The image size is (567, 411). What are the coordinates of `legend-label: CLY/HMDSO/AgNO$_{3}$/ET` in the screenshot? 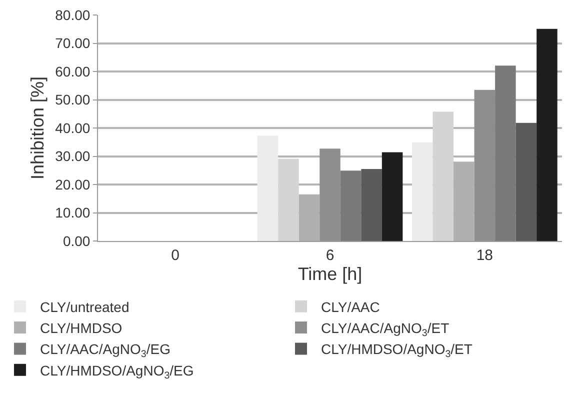 It's located at (397, 350).